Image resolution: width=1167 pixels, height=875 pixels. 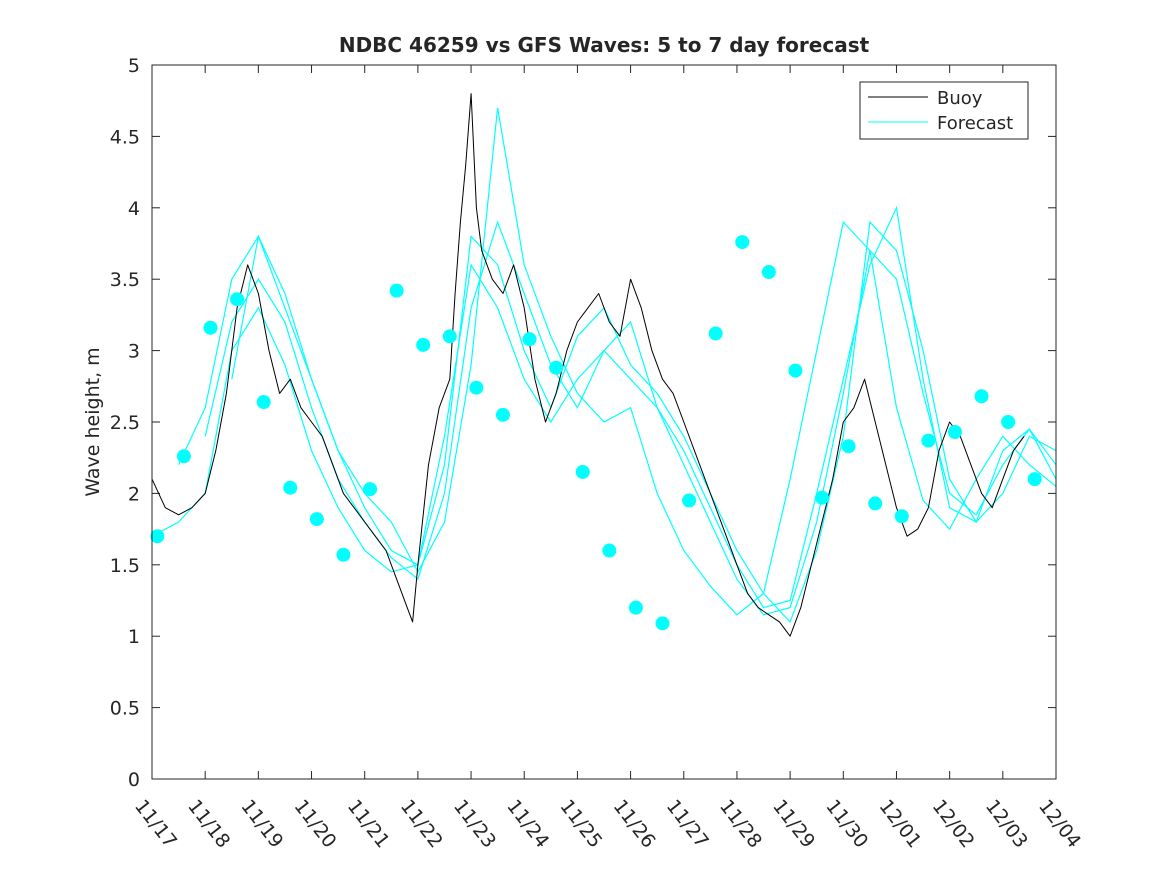 I want to click on x-tick-label: 11/25, so click(x=580, y=824).